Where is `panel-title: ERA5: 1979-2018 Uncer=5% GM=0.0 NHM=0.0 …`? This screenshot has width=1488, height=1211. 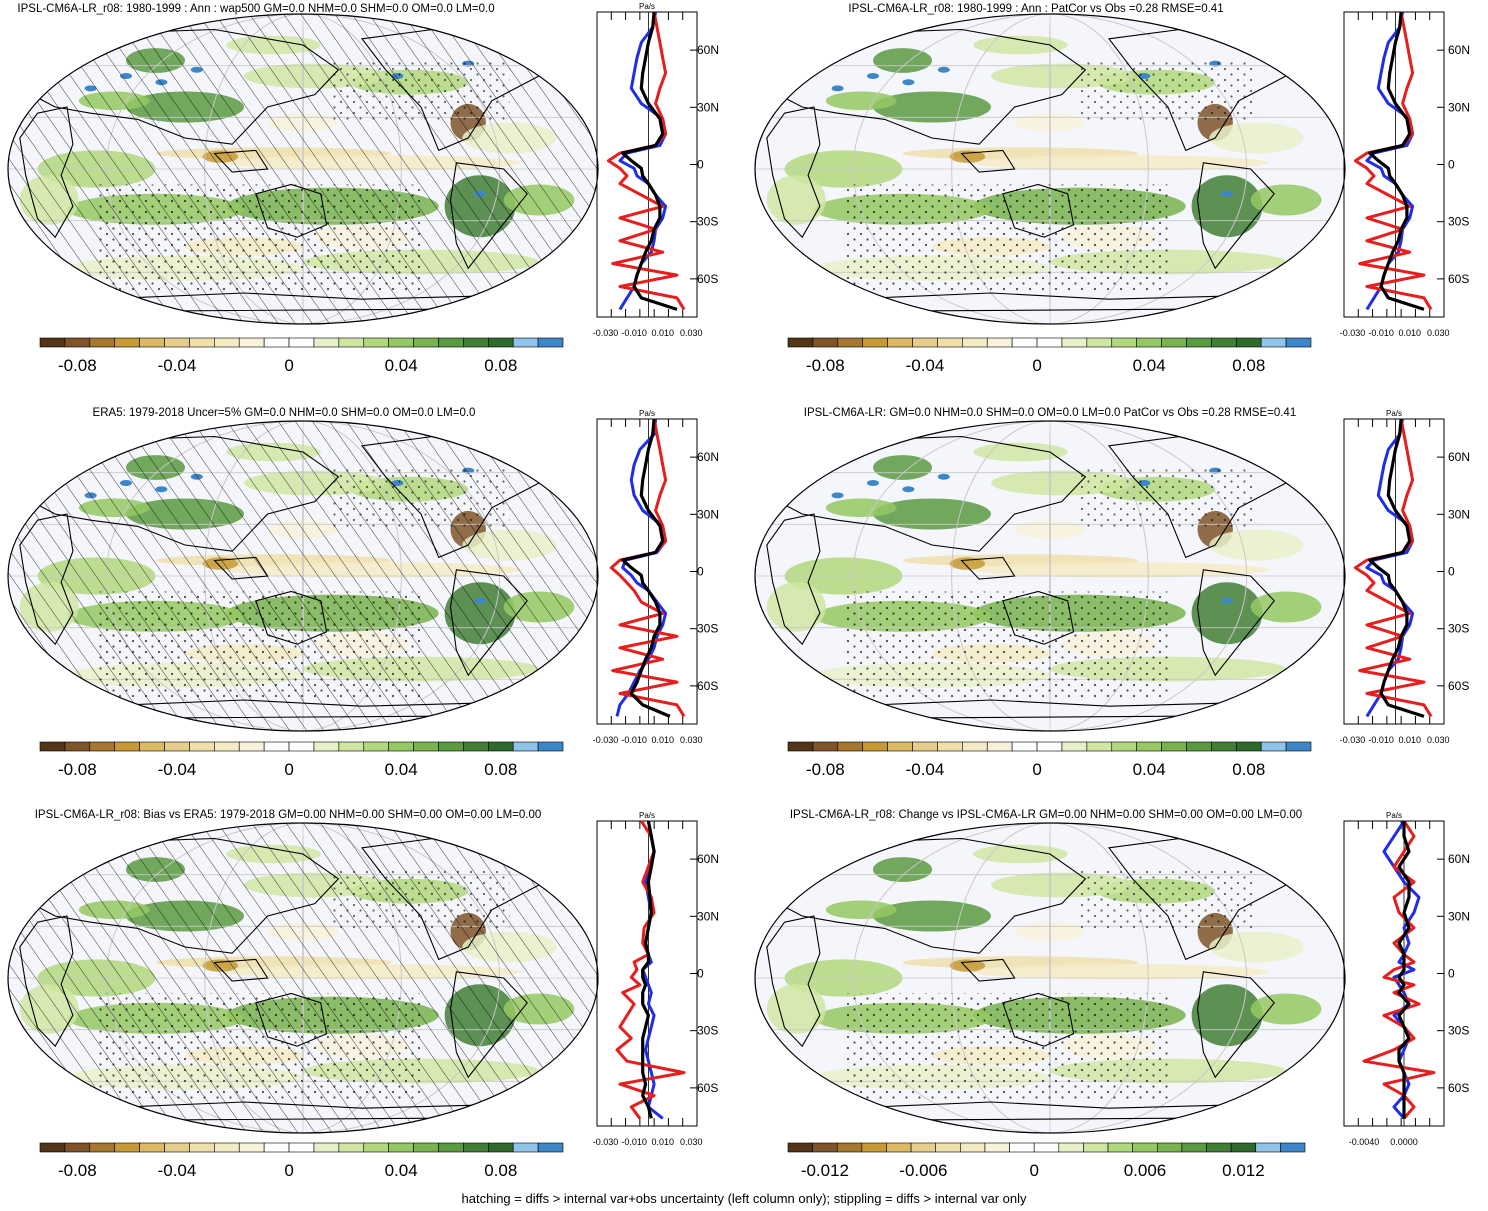 panel-title: ERA5: 1979-2018 Uncer=5% GM=0.0 NHM=0.0 … is located at coordinates (284, 413).